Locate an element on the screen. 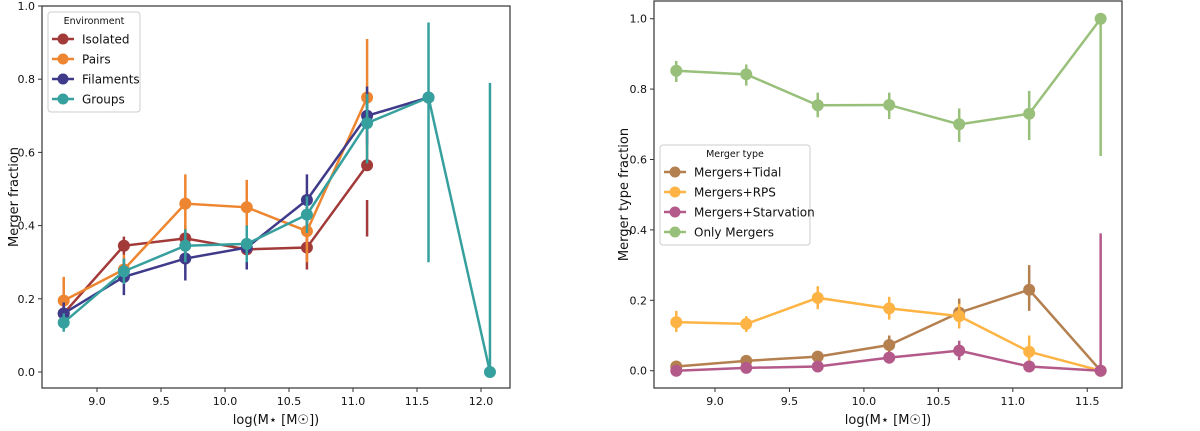 Image resolution: width=1200 pixels, height=431 pixels. legend-label: Mergers+RPS is located at coordinates (735, 193).